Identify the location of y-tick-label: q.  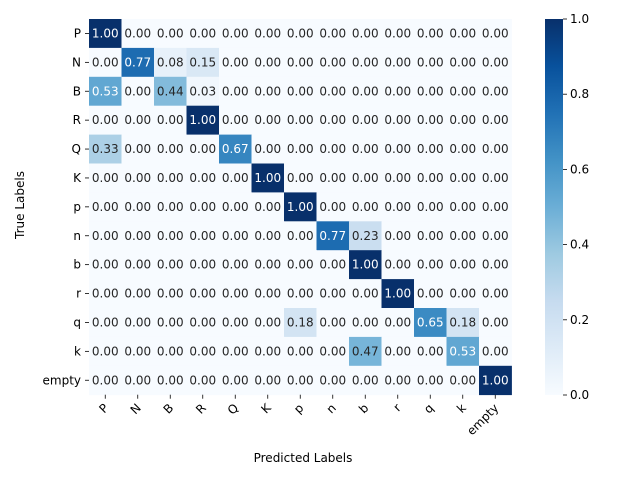
(77, 322).